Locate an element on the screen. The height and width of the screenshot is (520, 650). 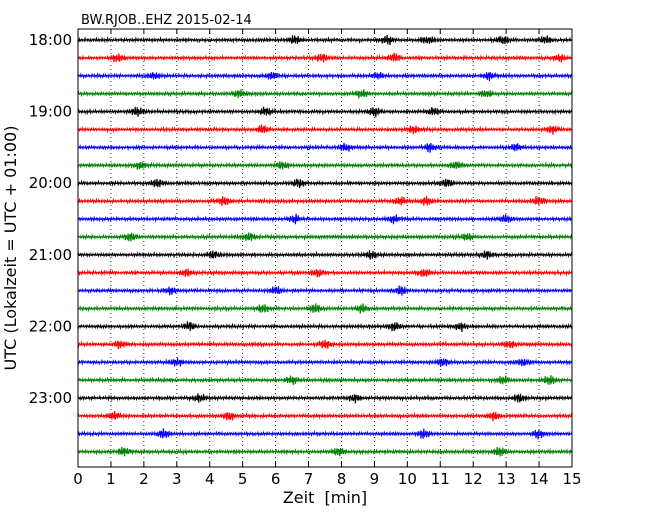
y-tick-label: 20:00 is located at coordinates (50, 183).